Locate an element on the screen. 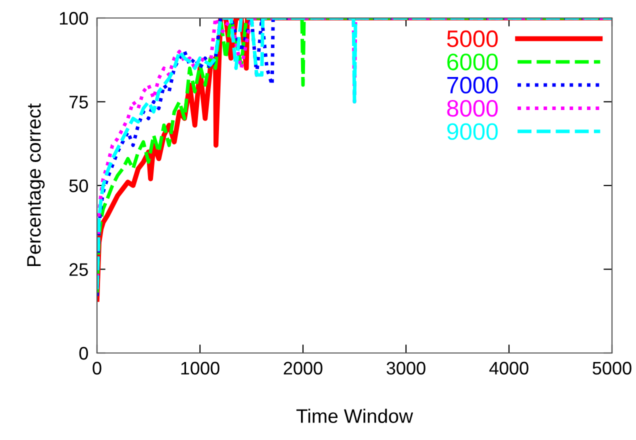 Image resolution: width=636 pixels, height=440 pixels. x-tick-label: 3000 is located at coordinates (406, 368).